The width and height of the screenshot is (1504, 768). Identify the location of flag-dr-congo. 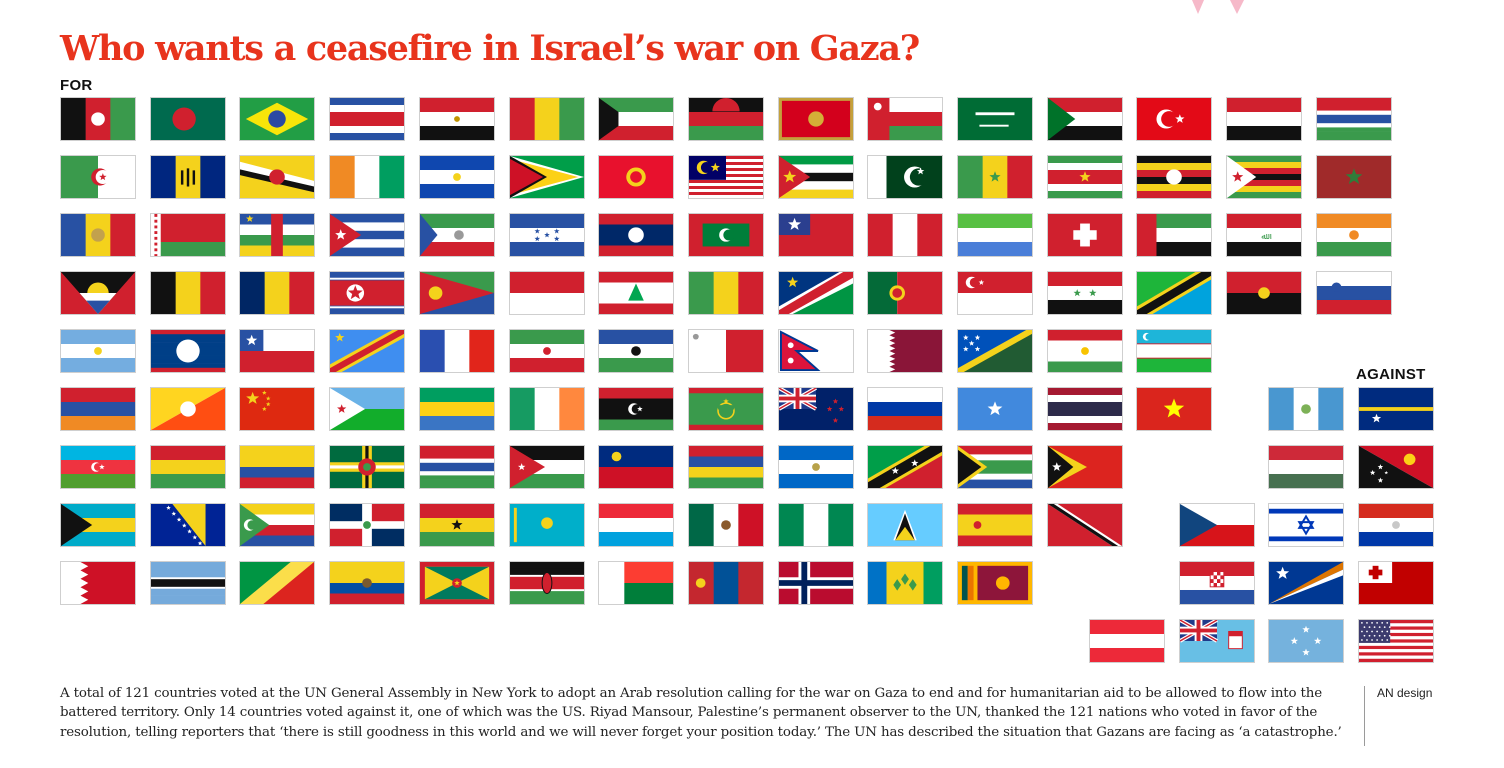
(367, 351).